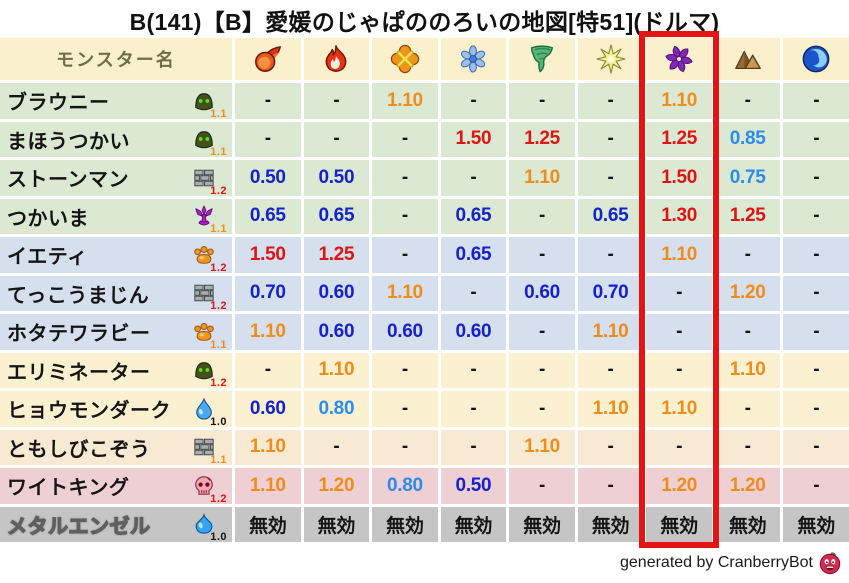  I want to click on hood-icon, so click(204, 101).